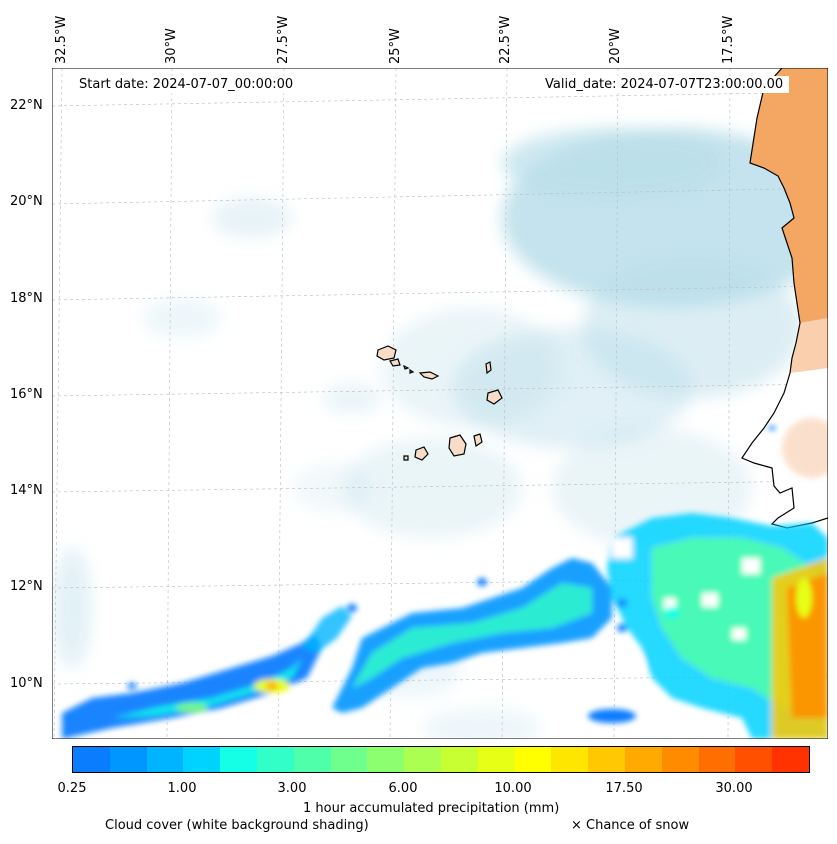 This screenshot has height=844, width=837. I want to click on africa-land-warm, so click(789, 195).